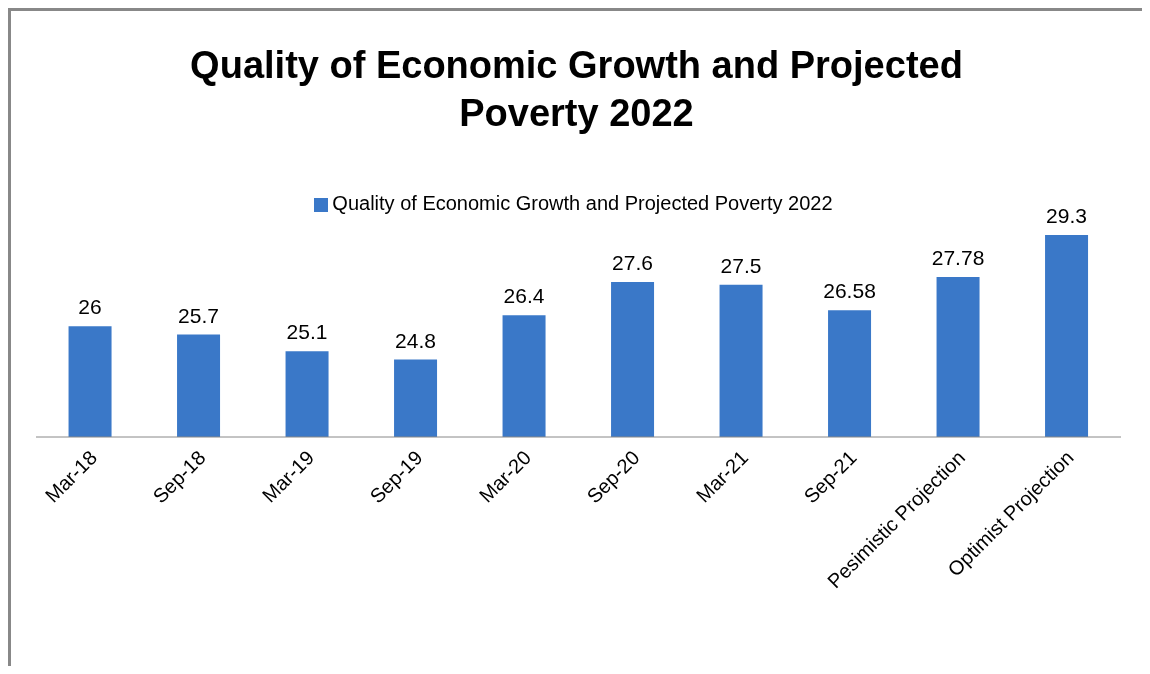 Image resolution: width=1150 pixels, height=674 pixels. I want to click on data-label: 26.58, so click(849, 291).